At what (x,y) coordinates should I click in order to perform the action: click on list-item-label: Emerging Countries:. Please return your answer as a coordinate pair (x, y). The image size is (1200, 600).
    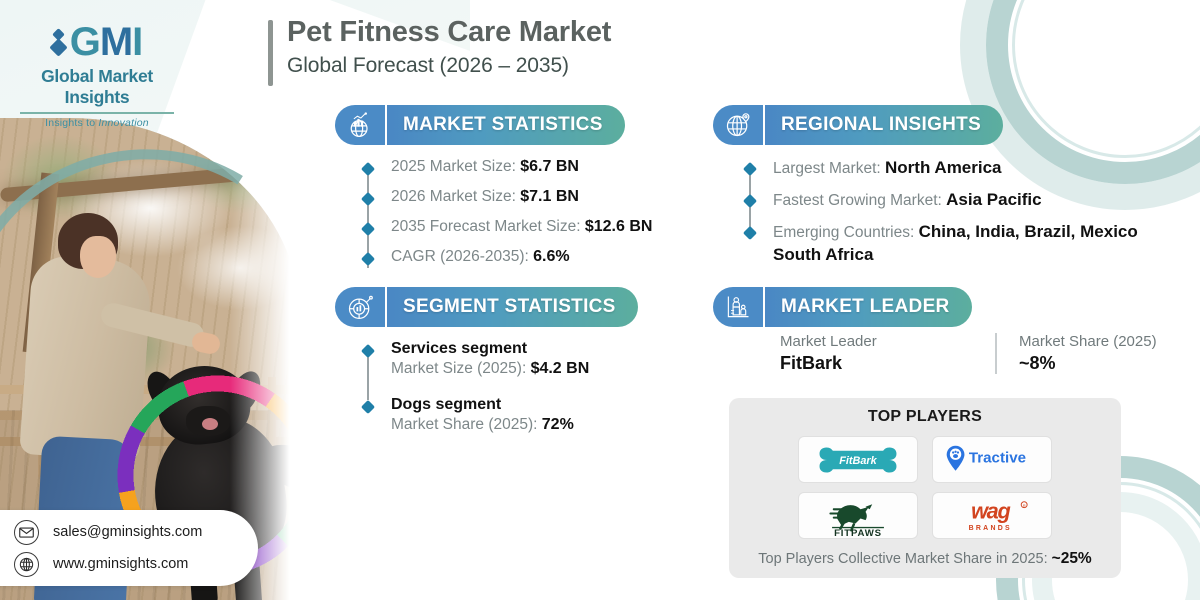
    Looking at the image, I should click on (846, 232).